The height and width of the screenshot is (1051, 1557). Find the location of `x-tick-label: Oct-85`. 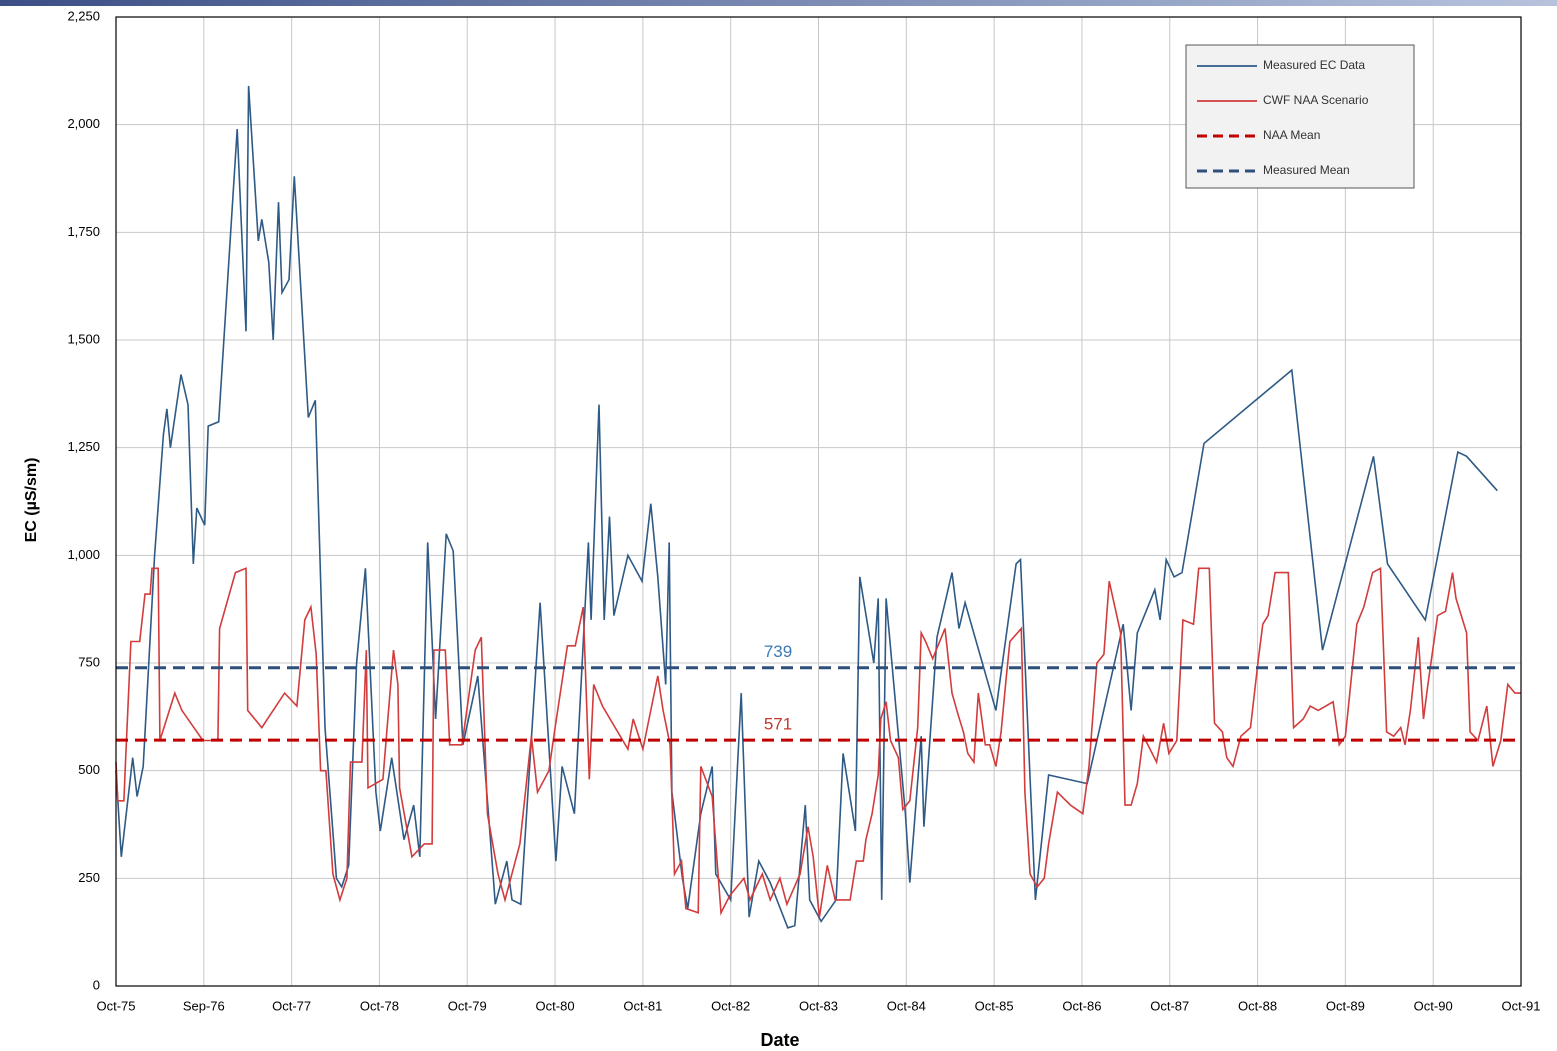

x-tick-label: Oct-85 is located at coordinates (994, 1005).